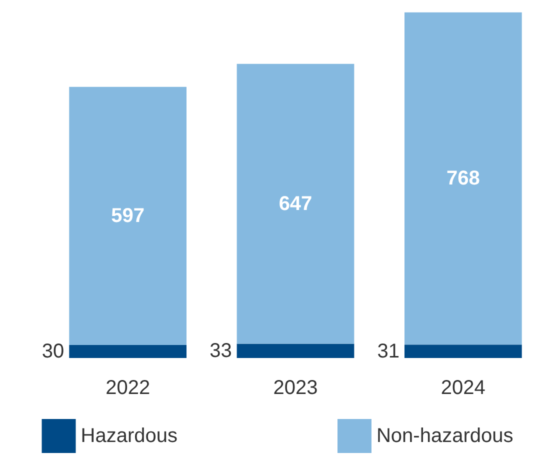  Describe the element at coordinates (129, 436) in the screenshot. I see `legend-label: Hazardous` at that location.